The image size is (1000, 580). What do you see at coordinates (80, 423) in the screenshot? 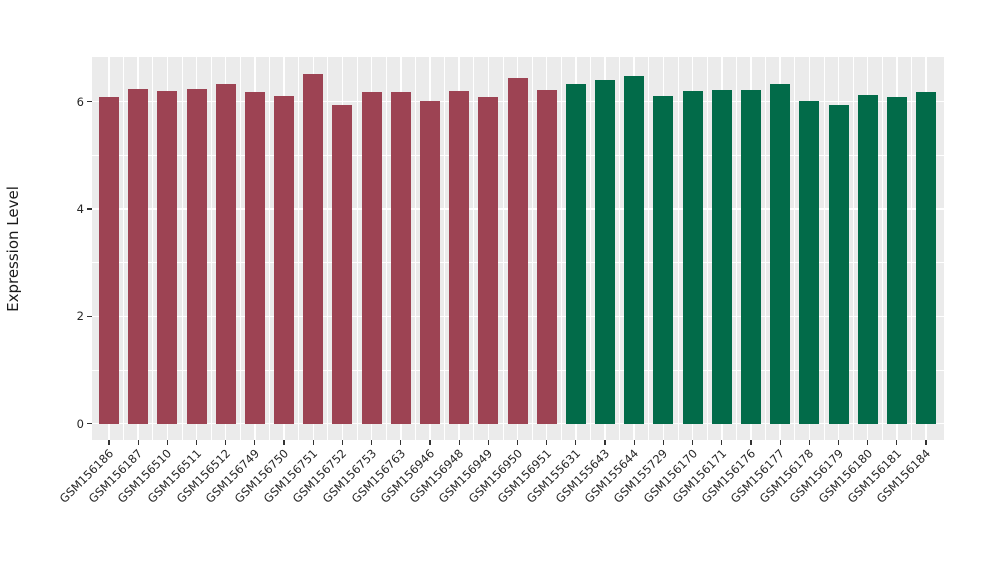
I see `y-tick-label: 0` at bounding box center [80, 423].